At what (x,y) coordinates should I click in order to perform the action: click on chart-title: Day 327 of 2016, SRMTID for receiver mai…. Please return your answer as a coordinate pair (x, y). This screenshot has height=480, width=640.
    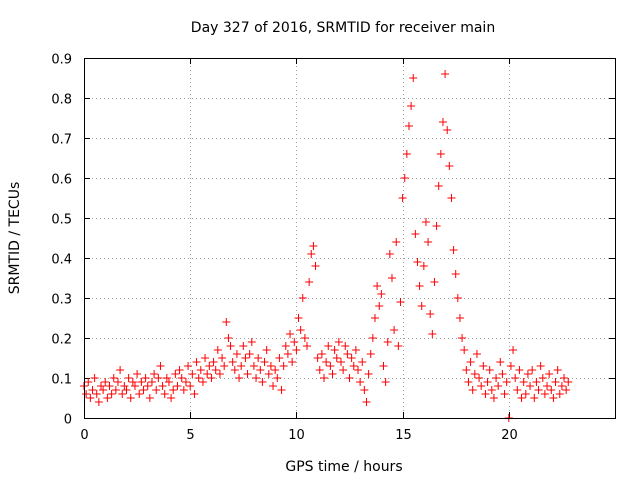
    Looking at the image, I should click on (343, 28).